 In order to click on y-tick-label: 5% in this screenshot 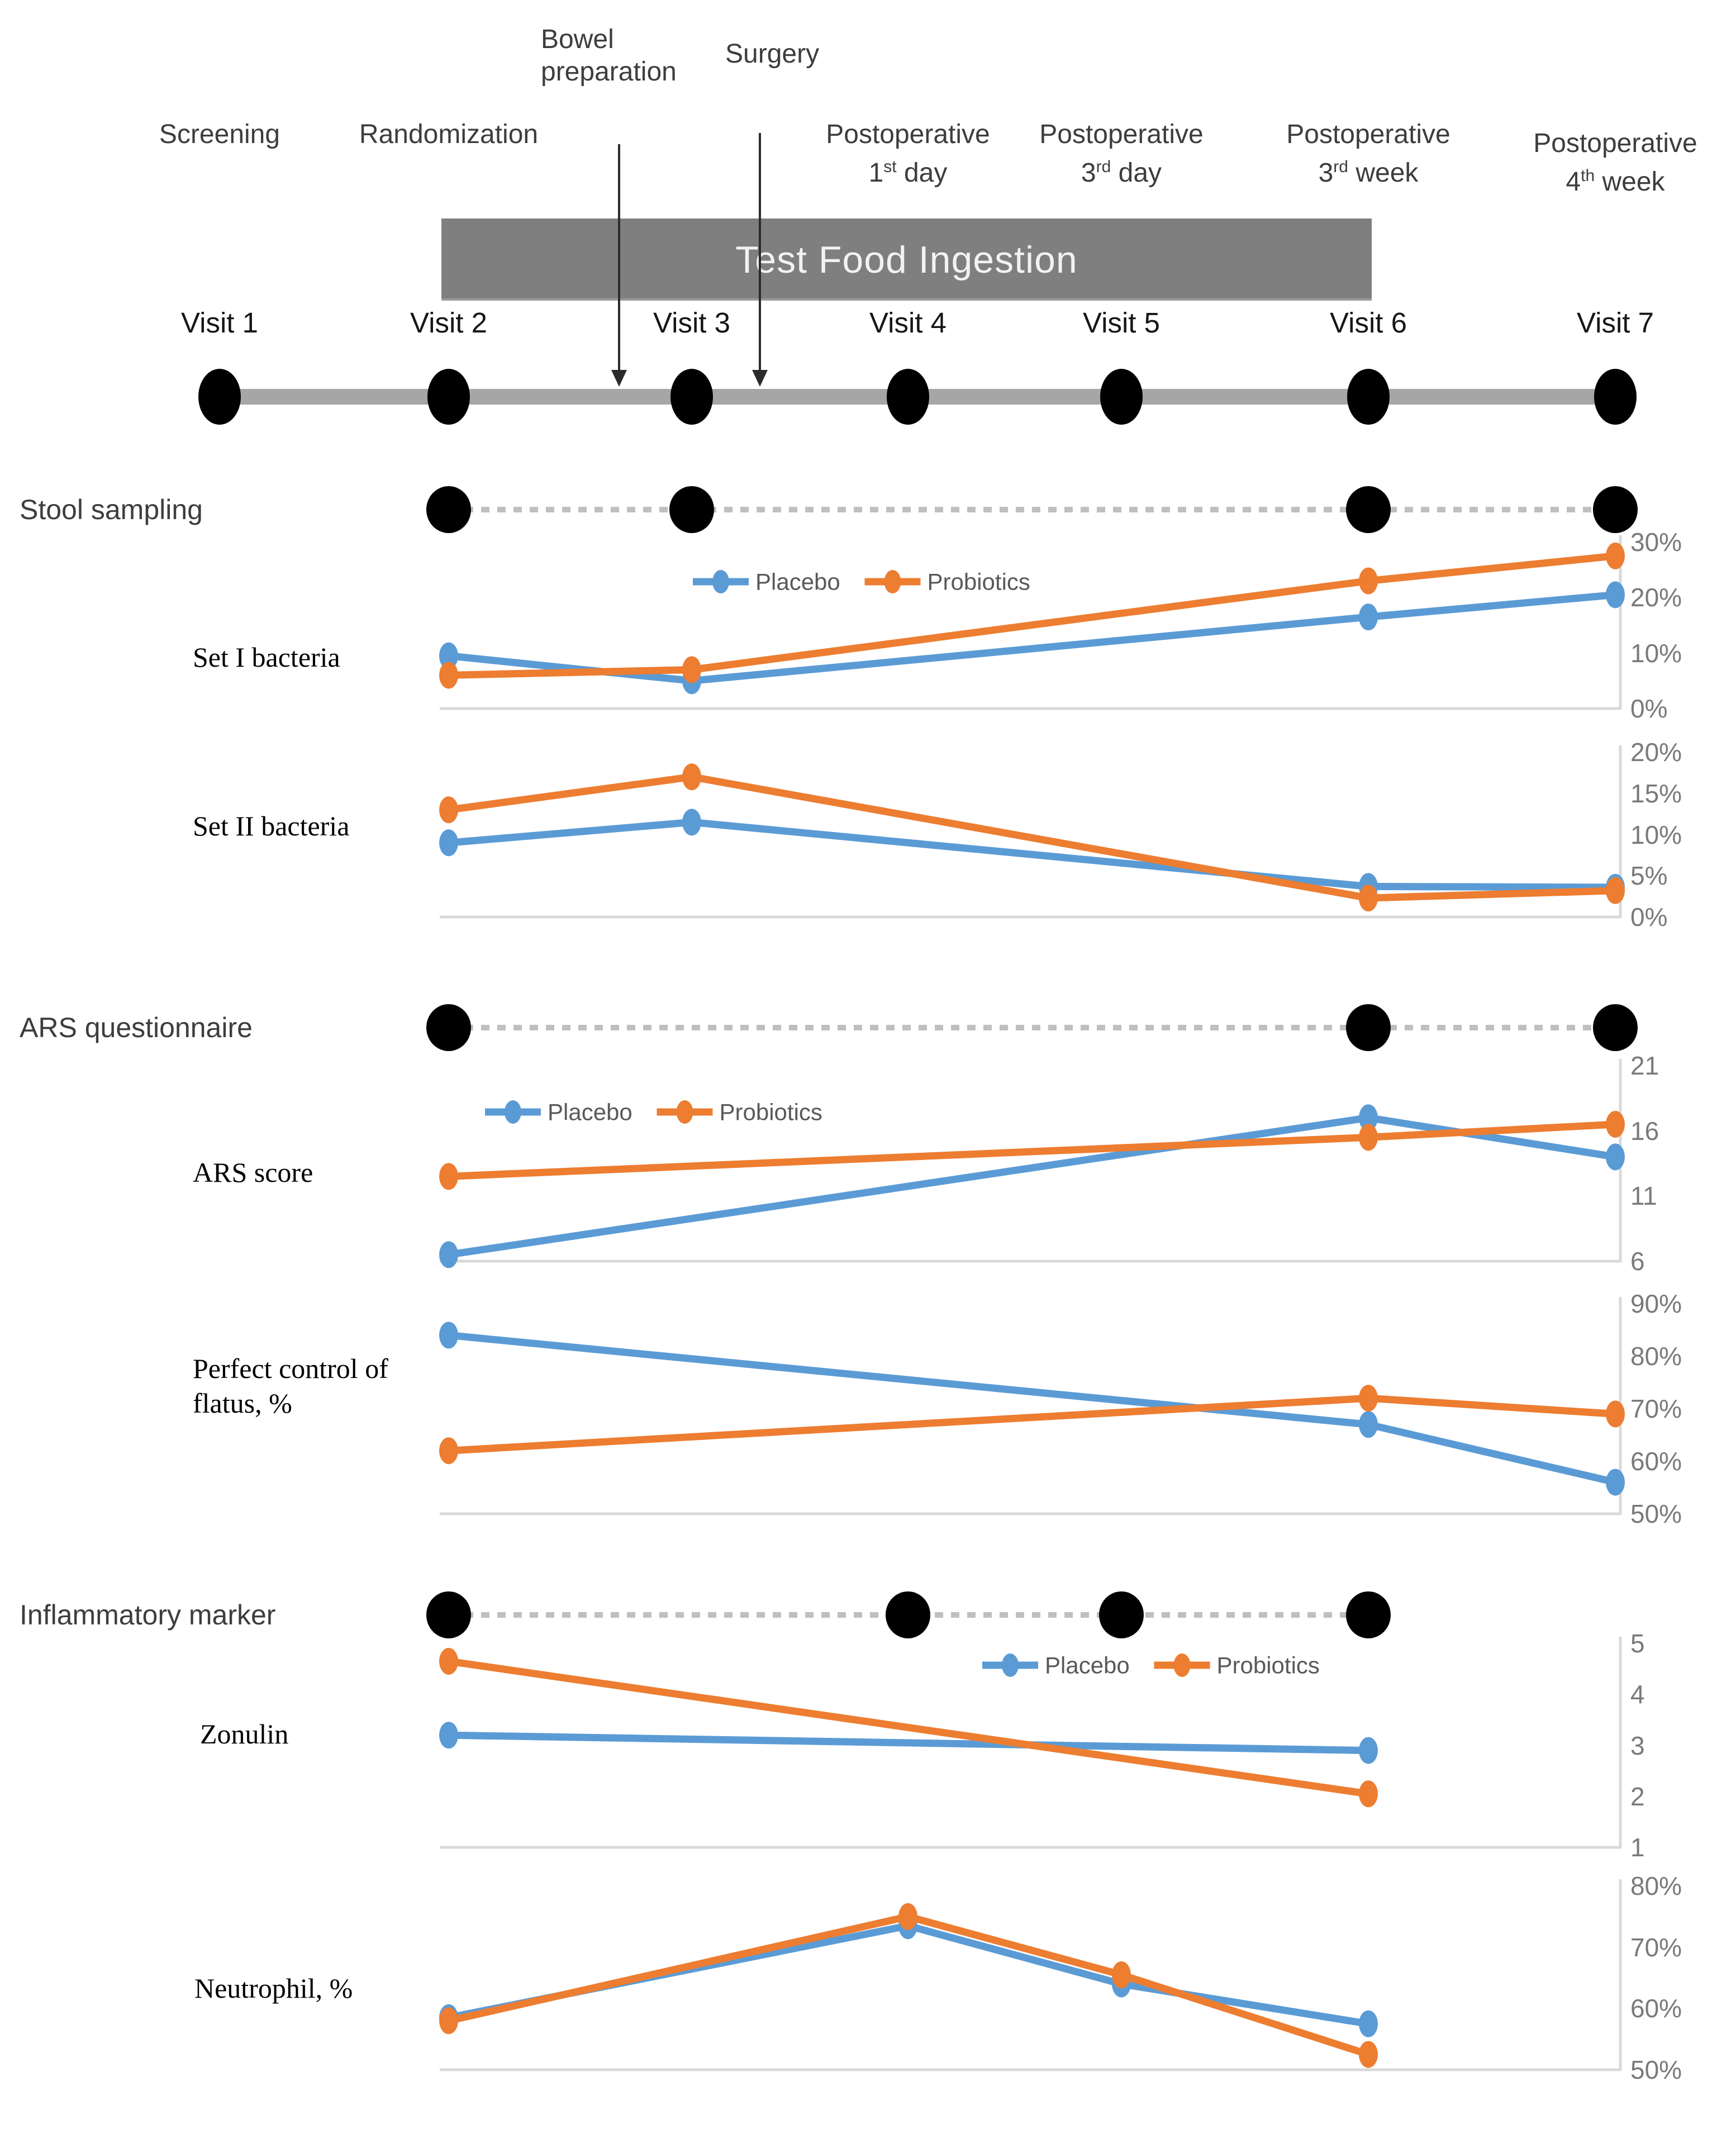, I will do `click(1649, 876)`.